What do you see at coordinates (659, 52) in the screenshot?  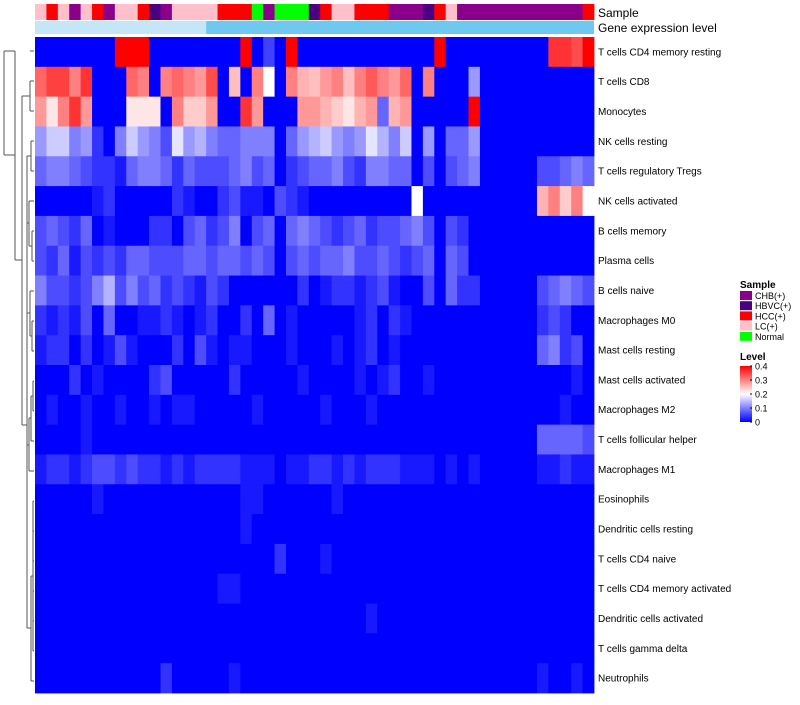 I see `row-label: T cells CD4 memory resting` at bounding box center [659, 52].